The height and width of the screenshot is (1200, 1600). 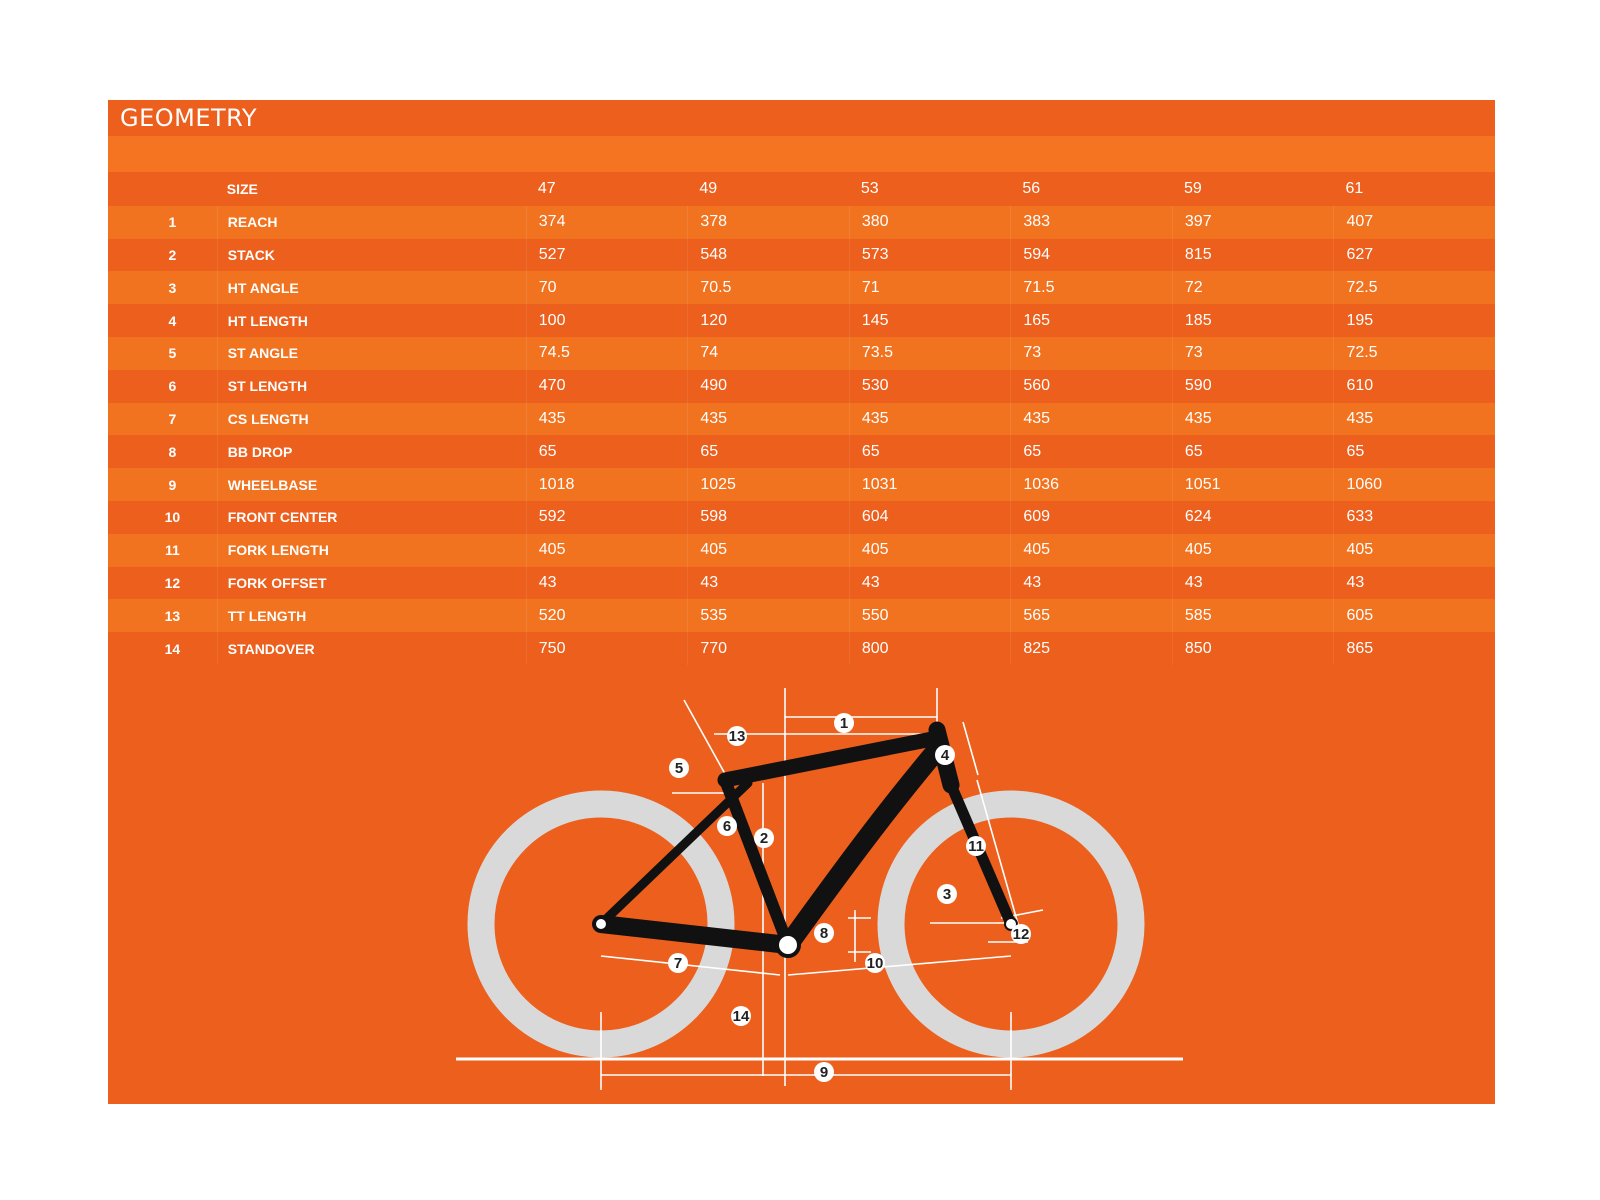 I want to click on marker-label: 2, so click(x=764, y=838).